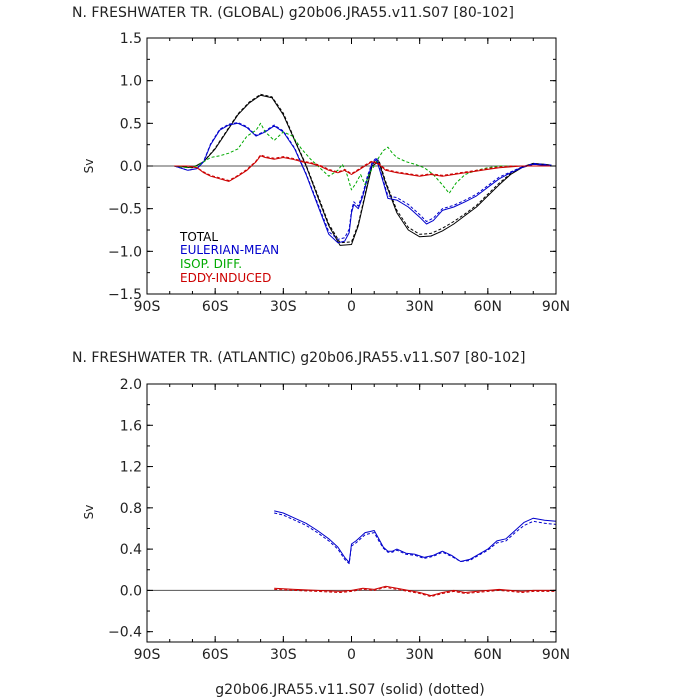 Image resolution: width=700 pixels, height=700 pixels. Describe the element at coordinates (229, 250) in the screenshot. I see `legend-eulerian: EULERIAN-MEAN` at that location.